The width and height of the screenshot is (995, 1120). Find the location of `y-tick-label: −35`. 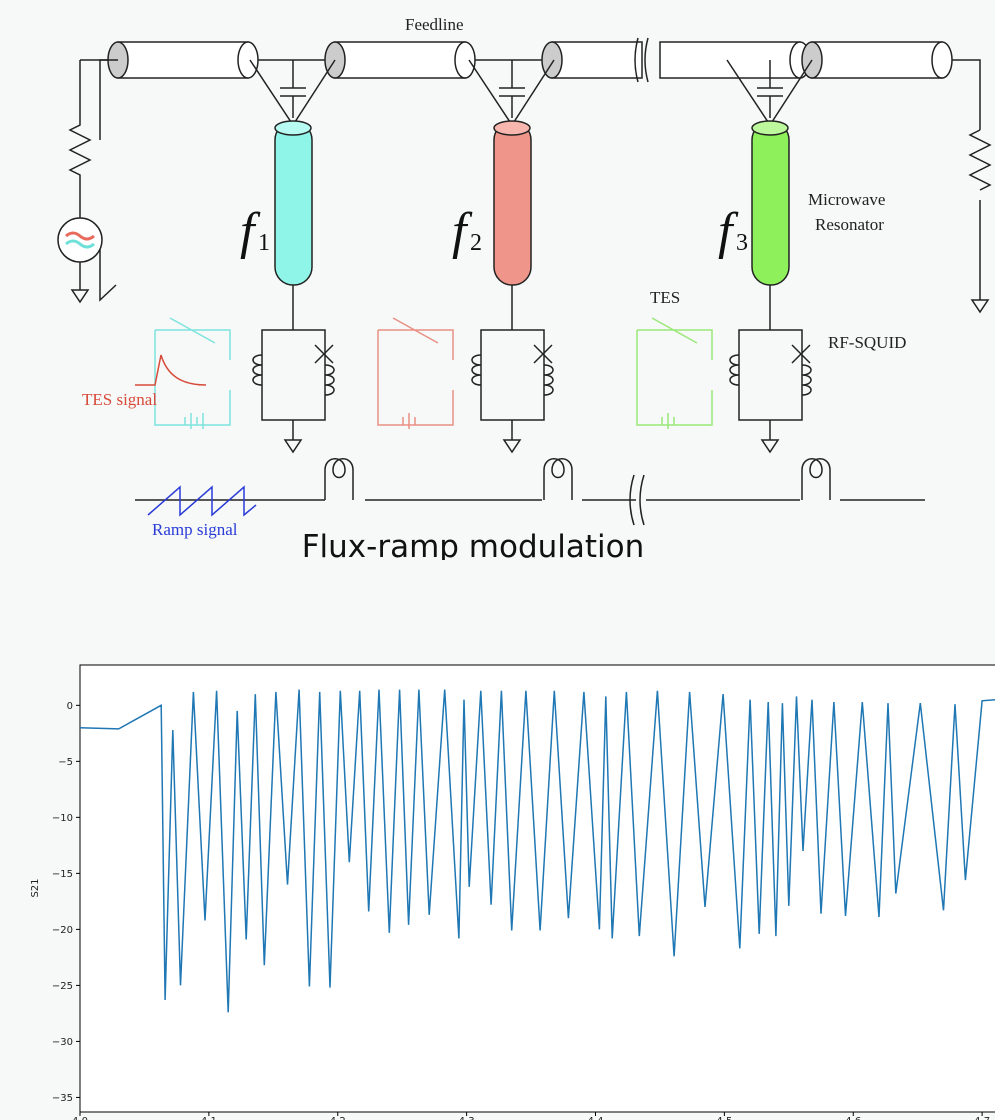

y-tick-label: −35 is located at coordinates (62, 1098).